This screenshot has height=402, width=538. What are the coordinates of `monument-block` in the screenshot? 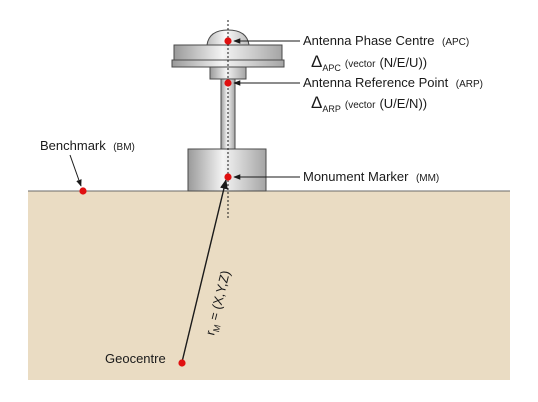 It's located at (227, 170).